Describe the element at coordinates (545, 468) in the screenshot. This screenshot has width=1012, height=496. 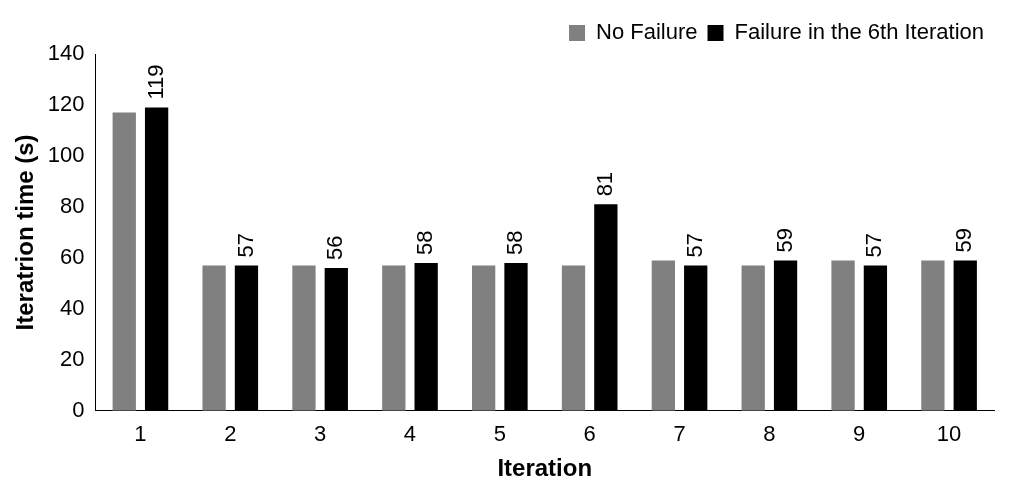
I see `x-axis-title: Iteration` at that location.